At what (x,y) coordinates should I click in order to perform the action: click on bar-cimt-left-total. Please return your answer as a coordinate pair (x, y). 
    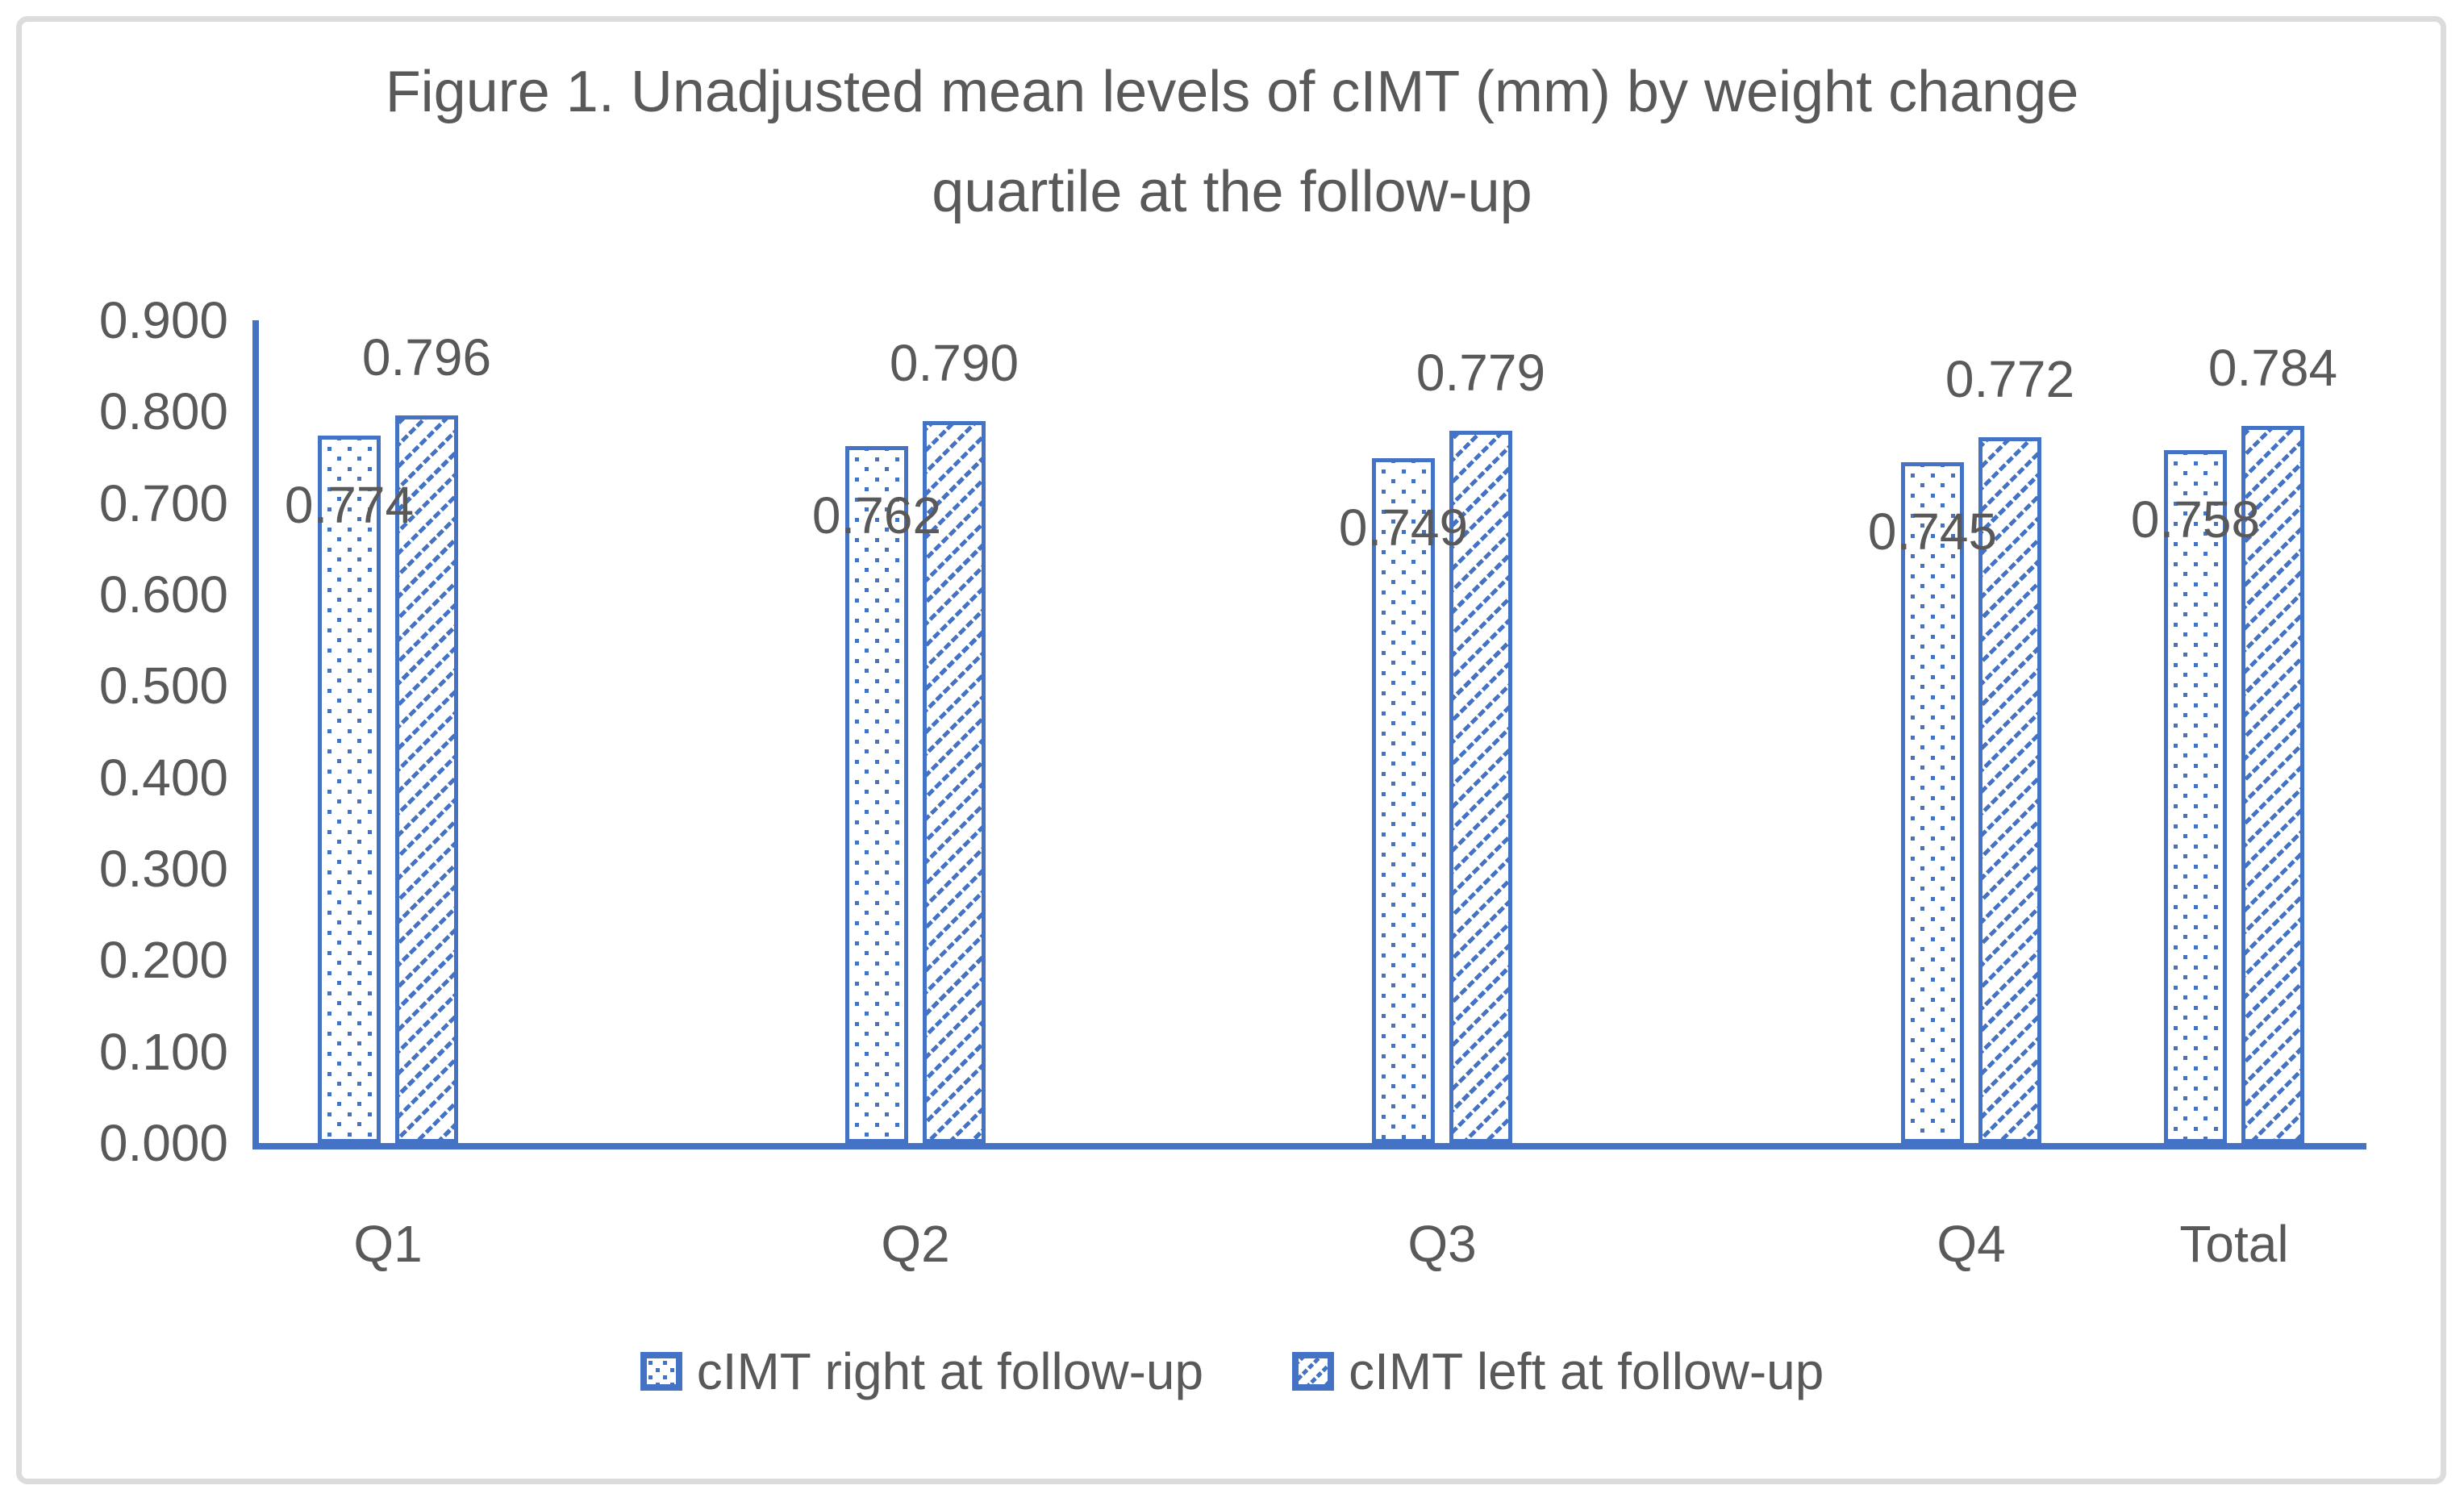
    Looking at the image, I should click on (2272, 784).